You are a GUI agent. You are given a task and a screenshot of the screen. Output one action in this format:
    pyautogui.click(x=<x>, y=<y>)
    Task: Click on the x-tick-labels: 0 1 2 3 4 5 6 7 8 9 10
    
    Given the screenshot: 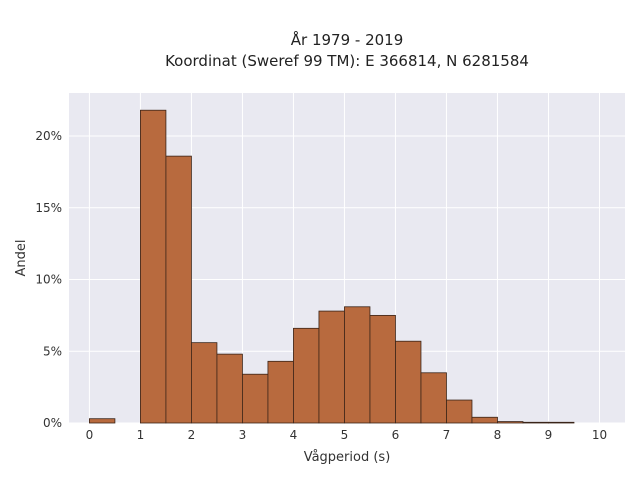 What is the action you would take?
    pyautogui.click(x=347, y=435)
    